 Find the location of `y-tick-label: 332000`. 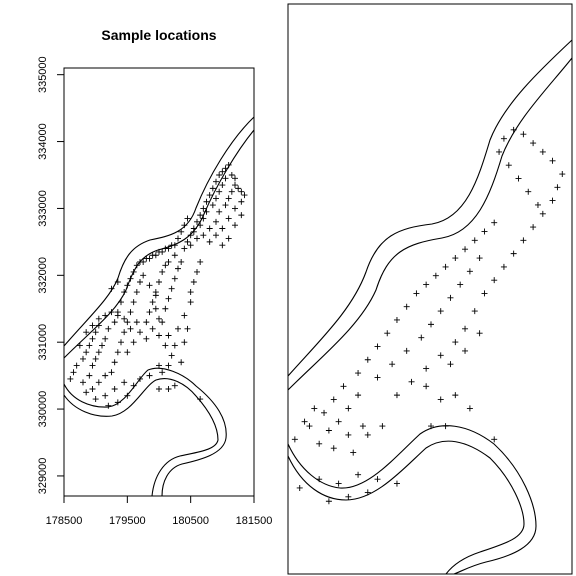

y-tick-label: 332000 is located at coordinates (43, 275).